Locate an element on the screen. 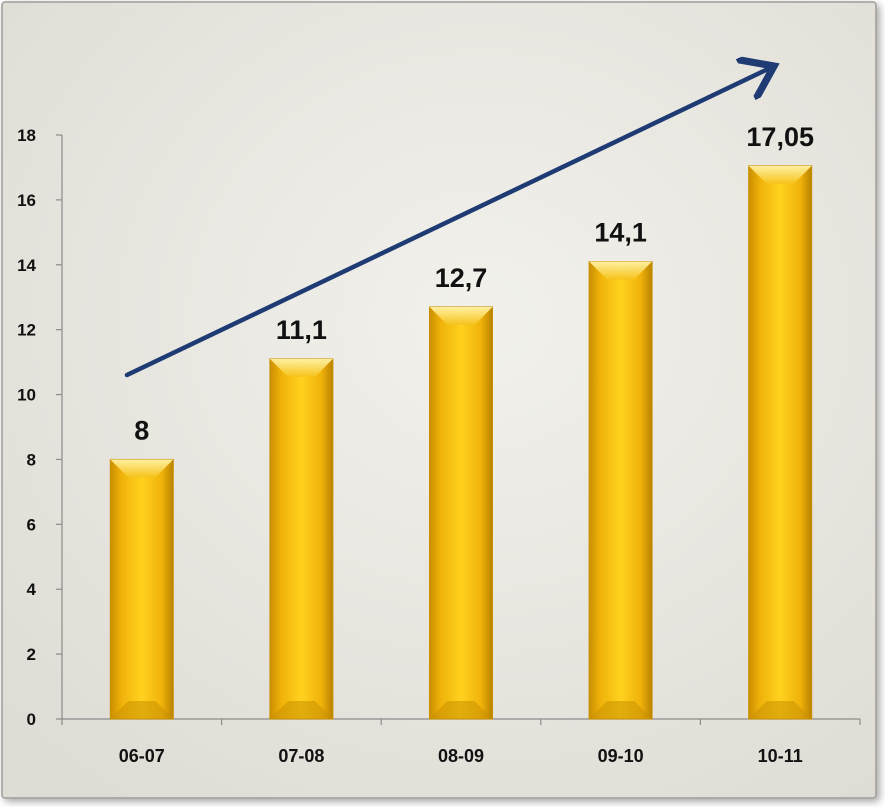 Image resolution: width=885 pixels, height=807 pixels. data-label: 17,05 is located at coordinates (780, 137).